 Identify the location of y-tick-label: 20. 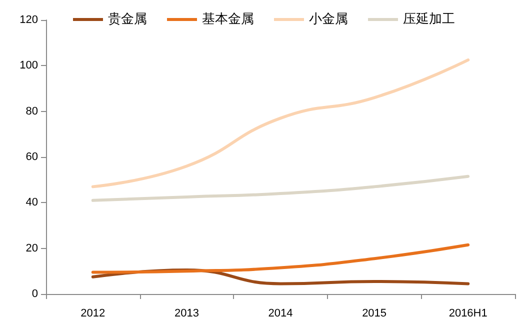
(32, 248).